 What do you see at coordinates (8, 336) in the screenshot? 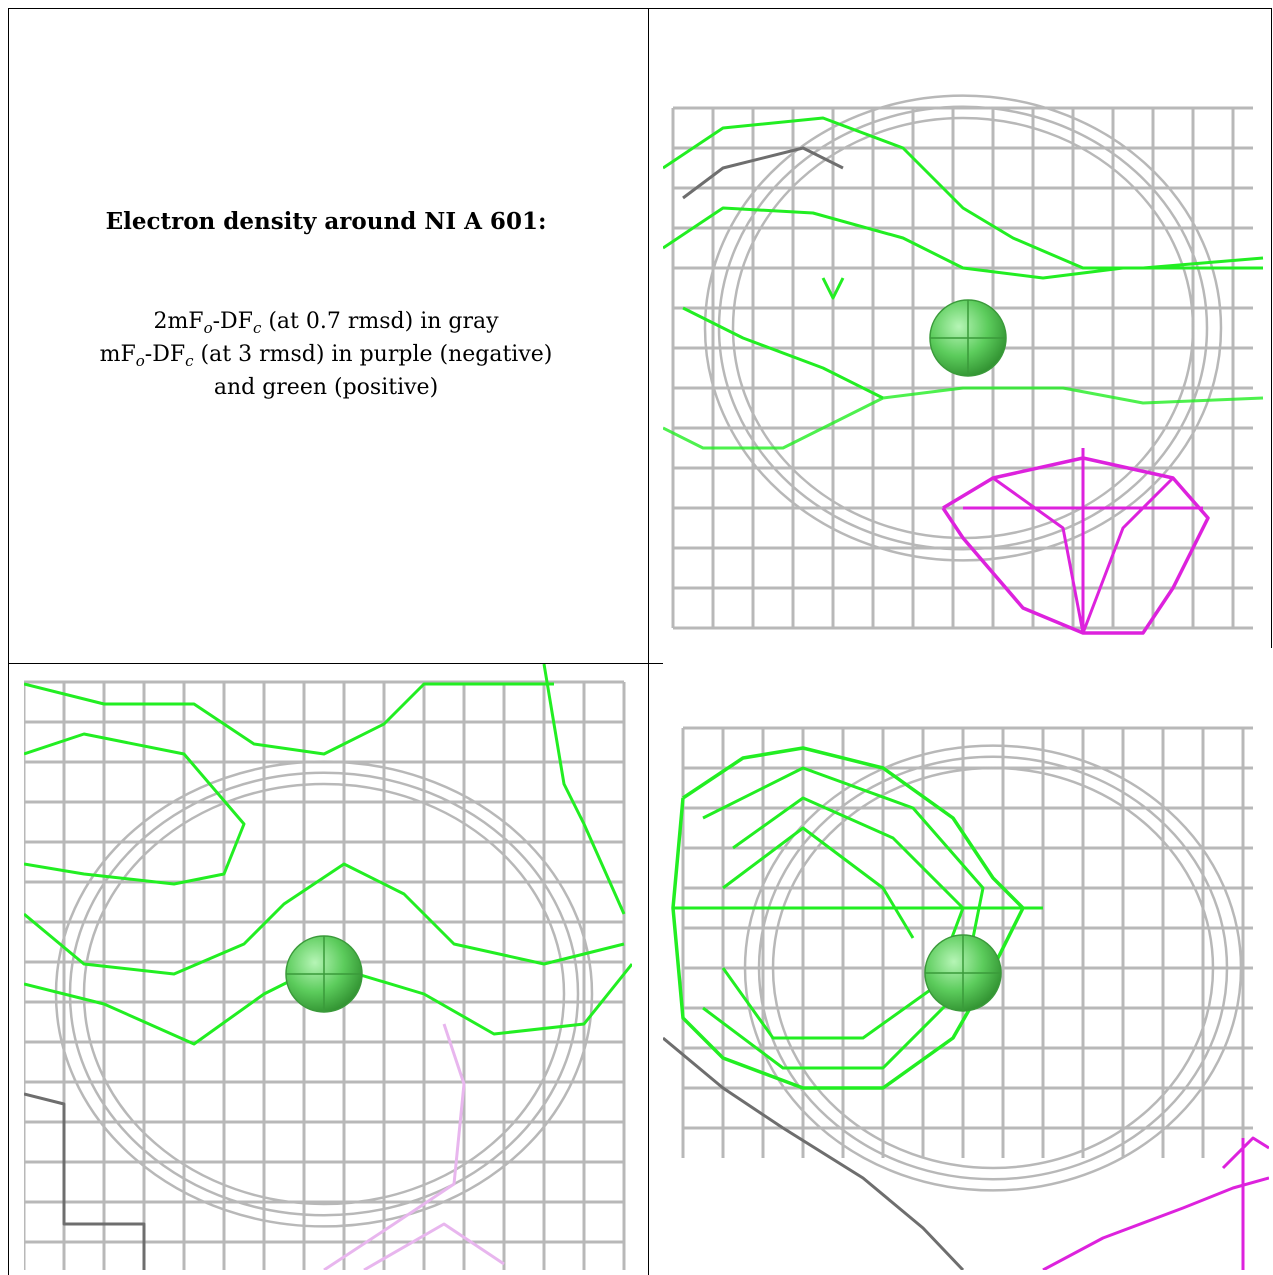
I see `table-border-left` at bounding box center [8, 336].